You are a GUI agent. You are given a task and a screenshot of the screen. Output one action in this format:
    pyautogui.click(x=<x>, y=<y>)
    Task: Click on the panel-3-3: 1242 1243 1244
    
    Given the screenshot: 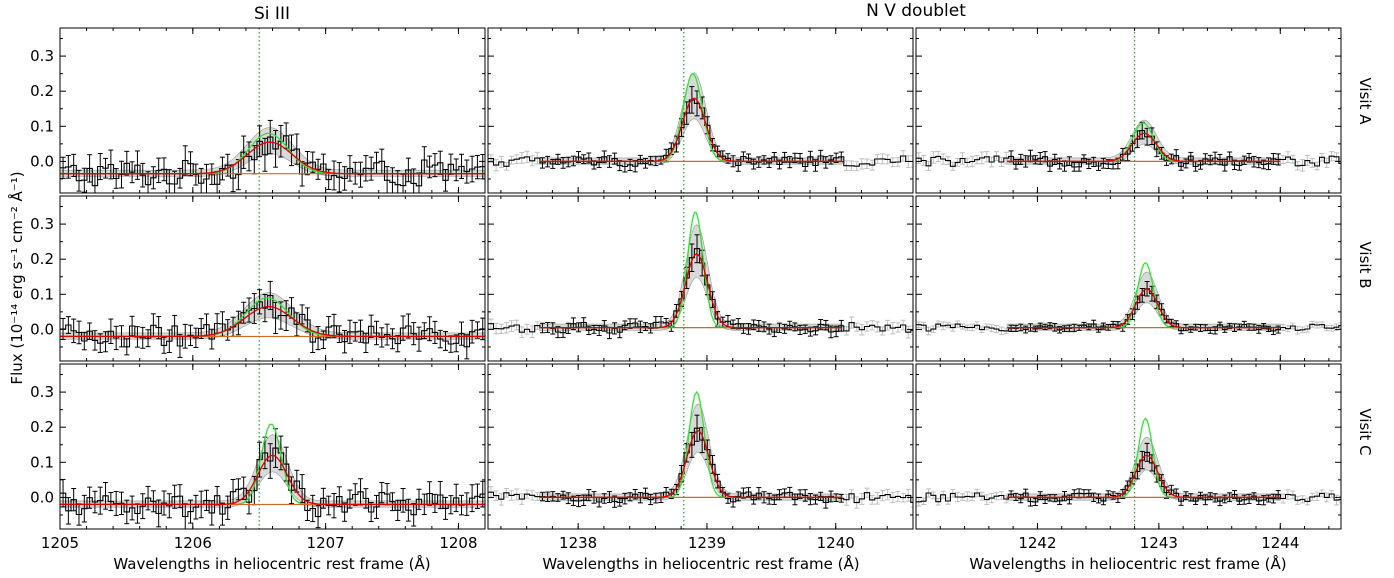 What is the action you would take?
    pyautogui.click(x=1128, y=457)
    